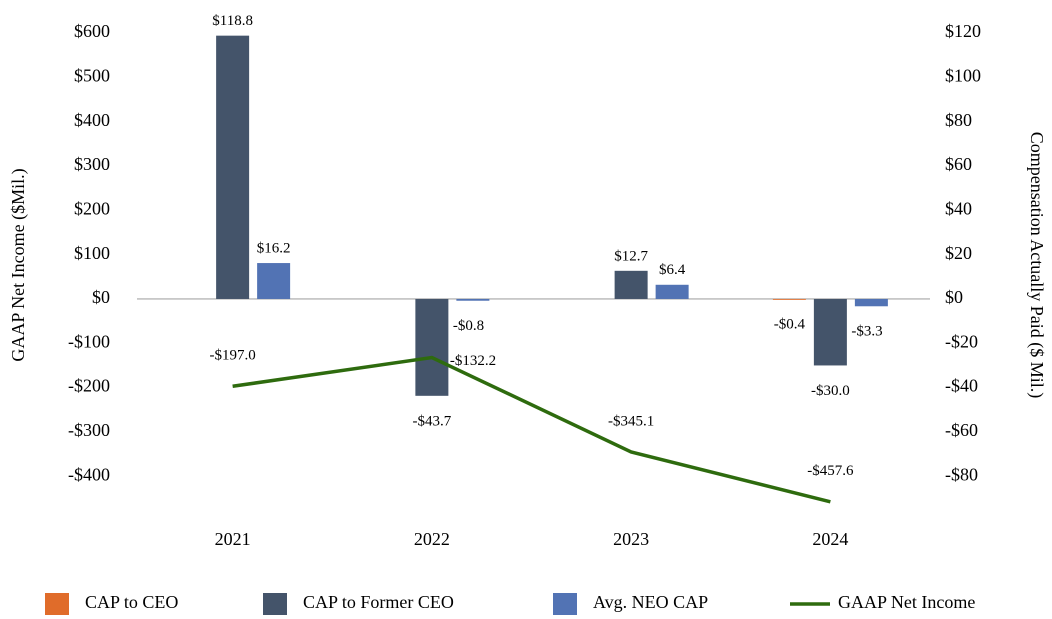 The height and width of the screenshot is (619, 1052). I want to click on legend-label: Avg. NEO CAP, so click(650, 602).